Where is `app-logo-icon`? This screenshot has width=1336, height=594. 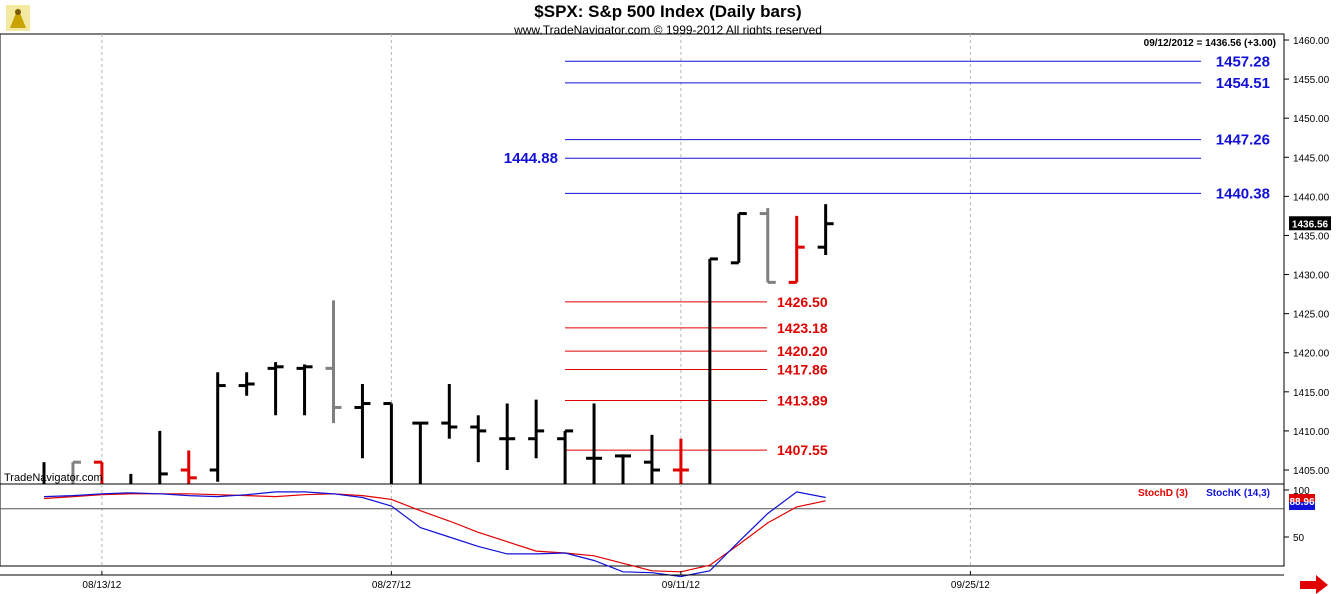
app-logo-icon is located at coordinates (18, 18).